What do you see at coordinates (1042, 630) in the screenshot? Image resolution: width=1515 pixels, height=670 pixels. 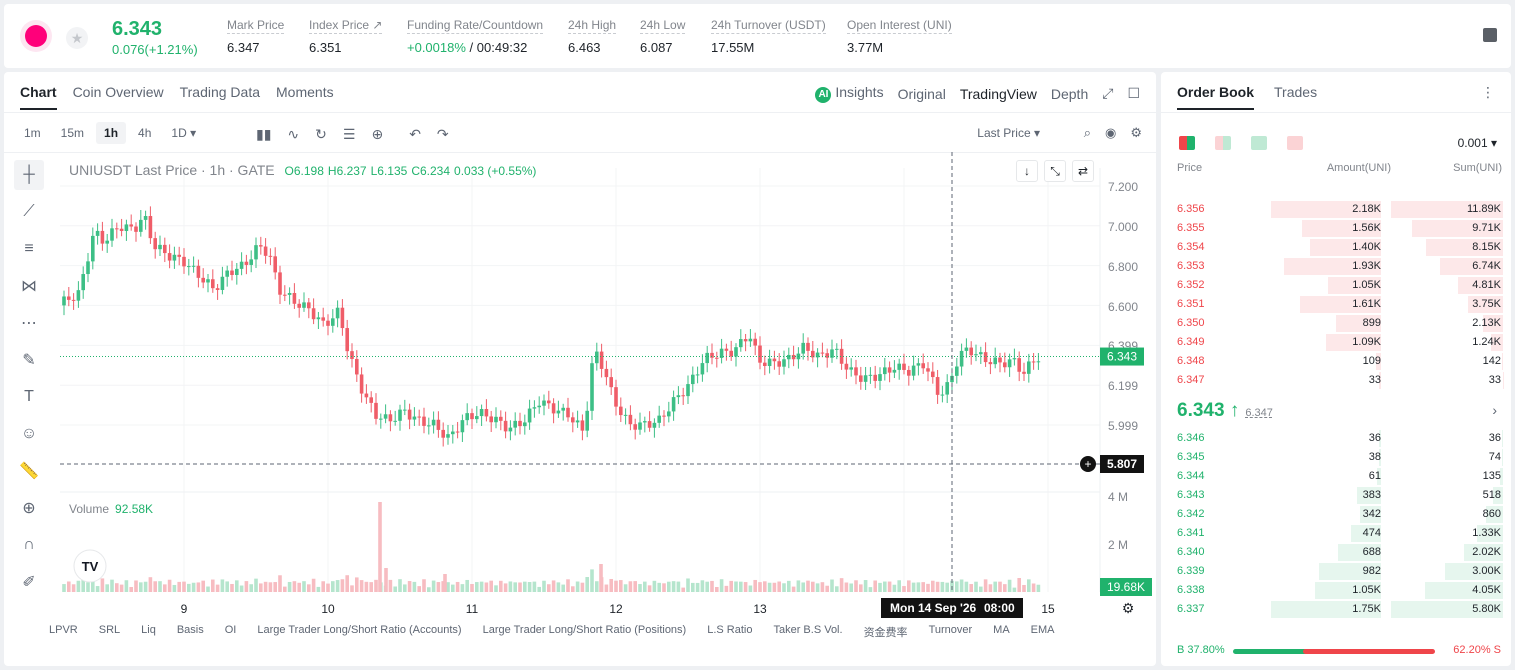 I see `indicator-tab: EMA` at bounding box center [1042, 630].